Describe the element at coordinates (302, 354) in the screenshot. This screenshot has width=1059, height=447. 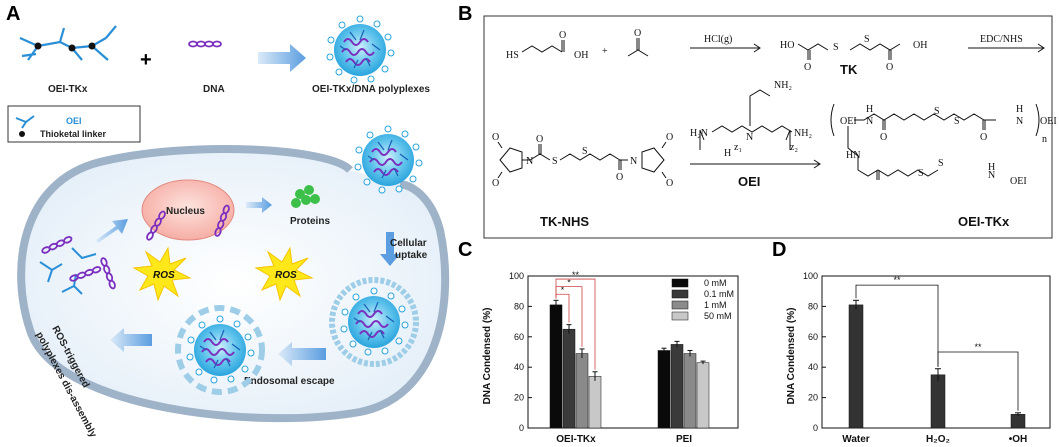
I see `escape-arrow` at that location.